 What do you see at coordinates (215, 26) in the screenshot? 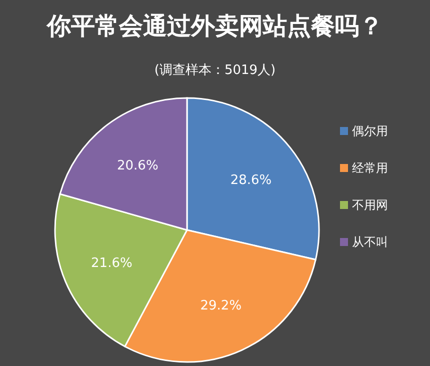
I see `title: 你平常会通过外卖网站点餐吗？` at bounding box center [215, 26].